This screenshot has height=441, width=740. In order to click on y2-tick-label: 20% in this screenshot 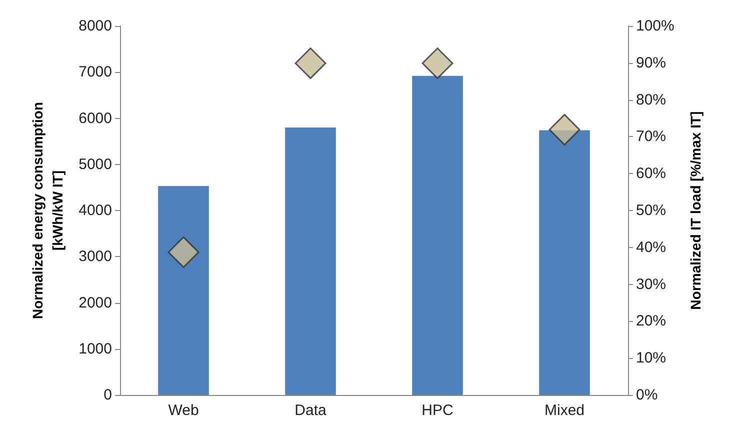, I will do `click(651, 321)`.